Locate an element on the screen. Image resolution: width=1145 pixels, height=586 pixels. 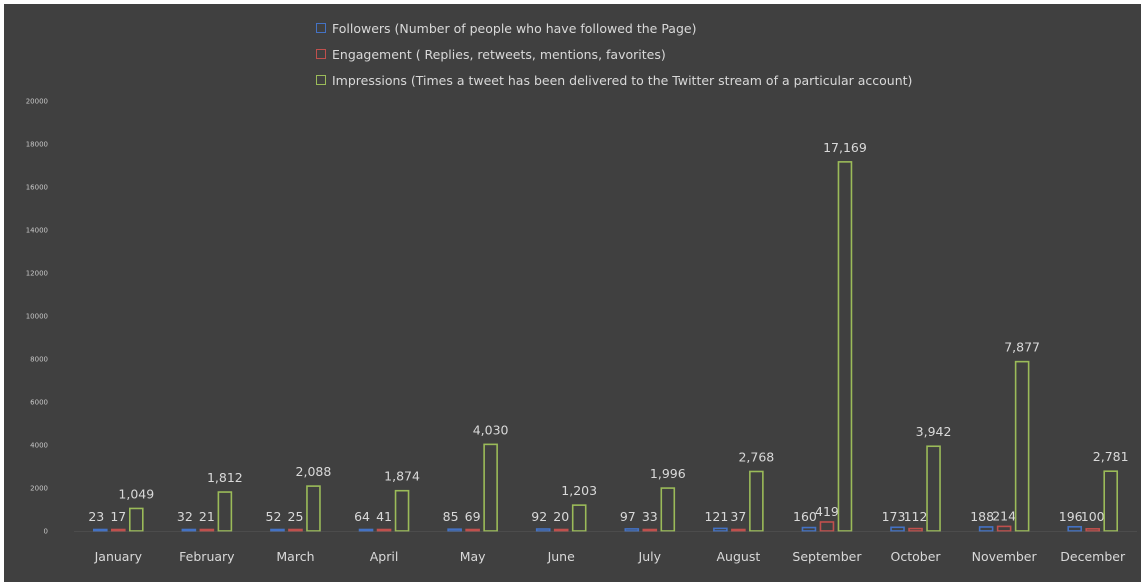
y-tick-label: 6000 is located at coordinates (39, 403).